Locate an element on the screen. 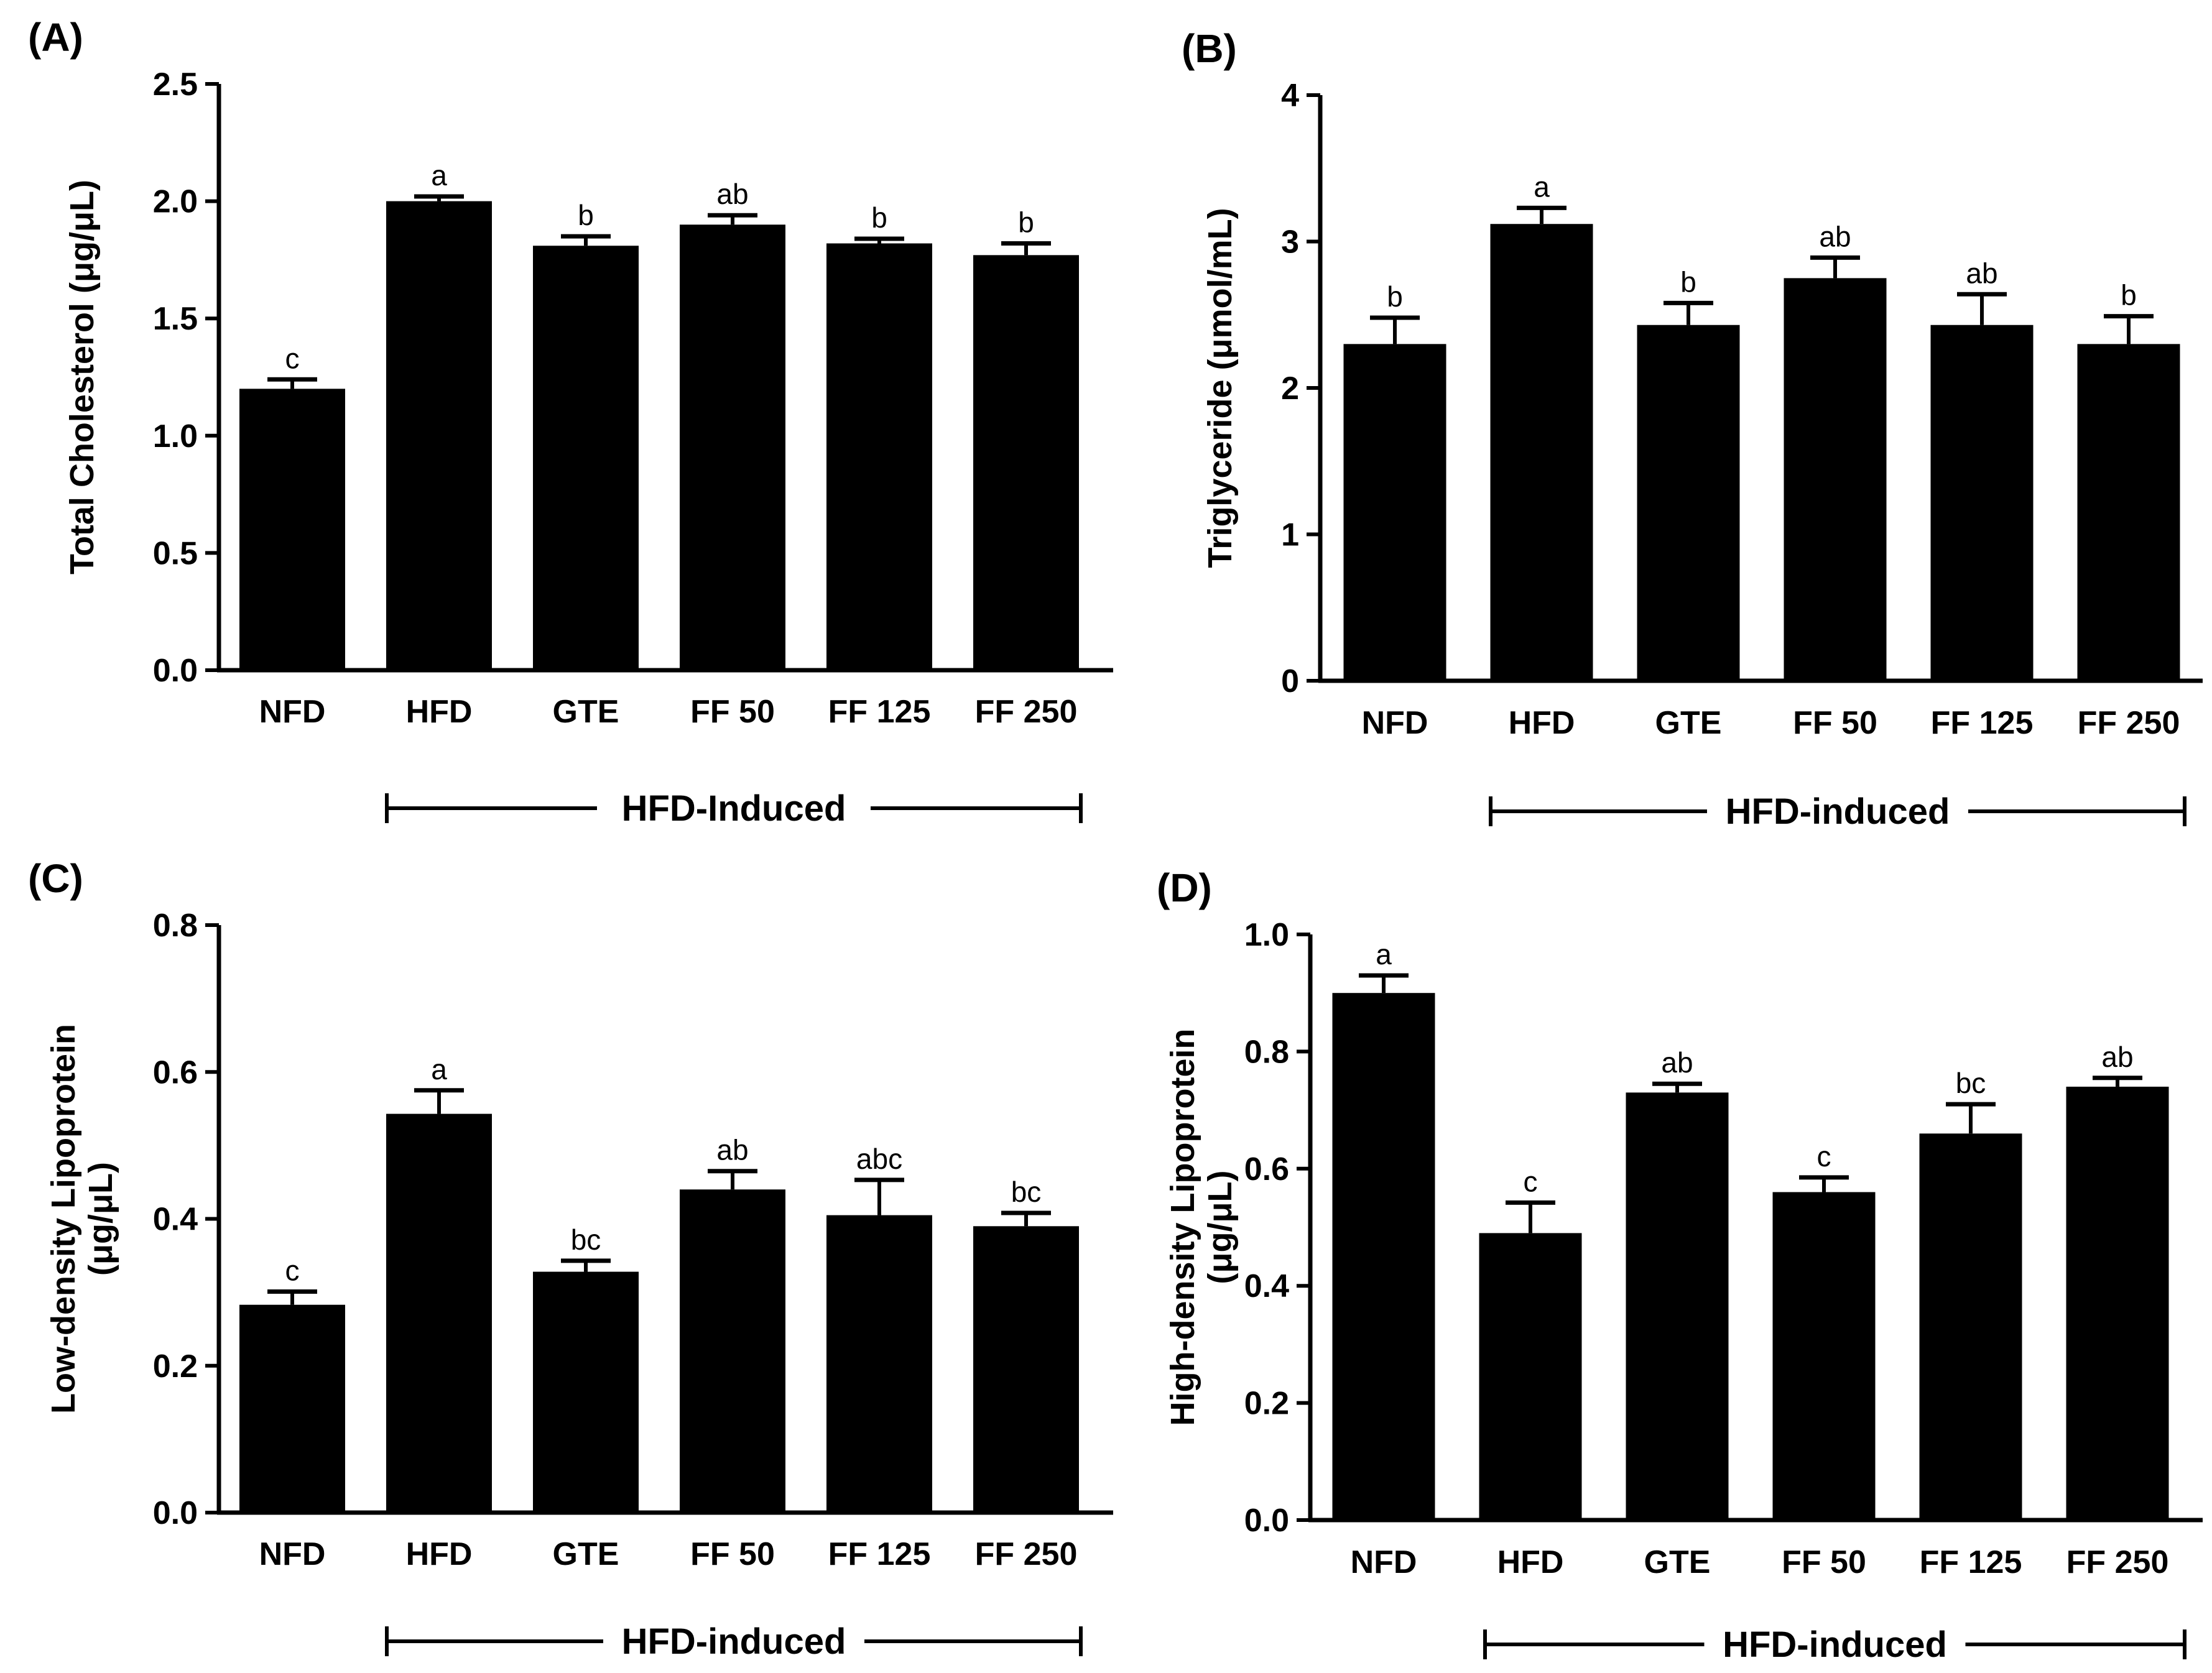 The height and width of the screenshot is (1673, 2212). y-tick-label: 0.4 is located at coordinates (1266, 1286).